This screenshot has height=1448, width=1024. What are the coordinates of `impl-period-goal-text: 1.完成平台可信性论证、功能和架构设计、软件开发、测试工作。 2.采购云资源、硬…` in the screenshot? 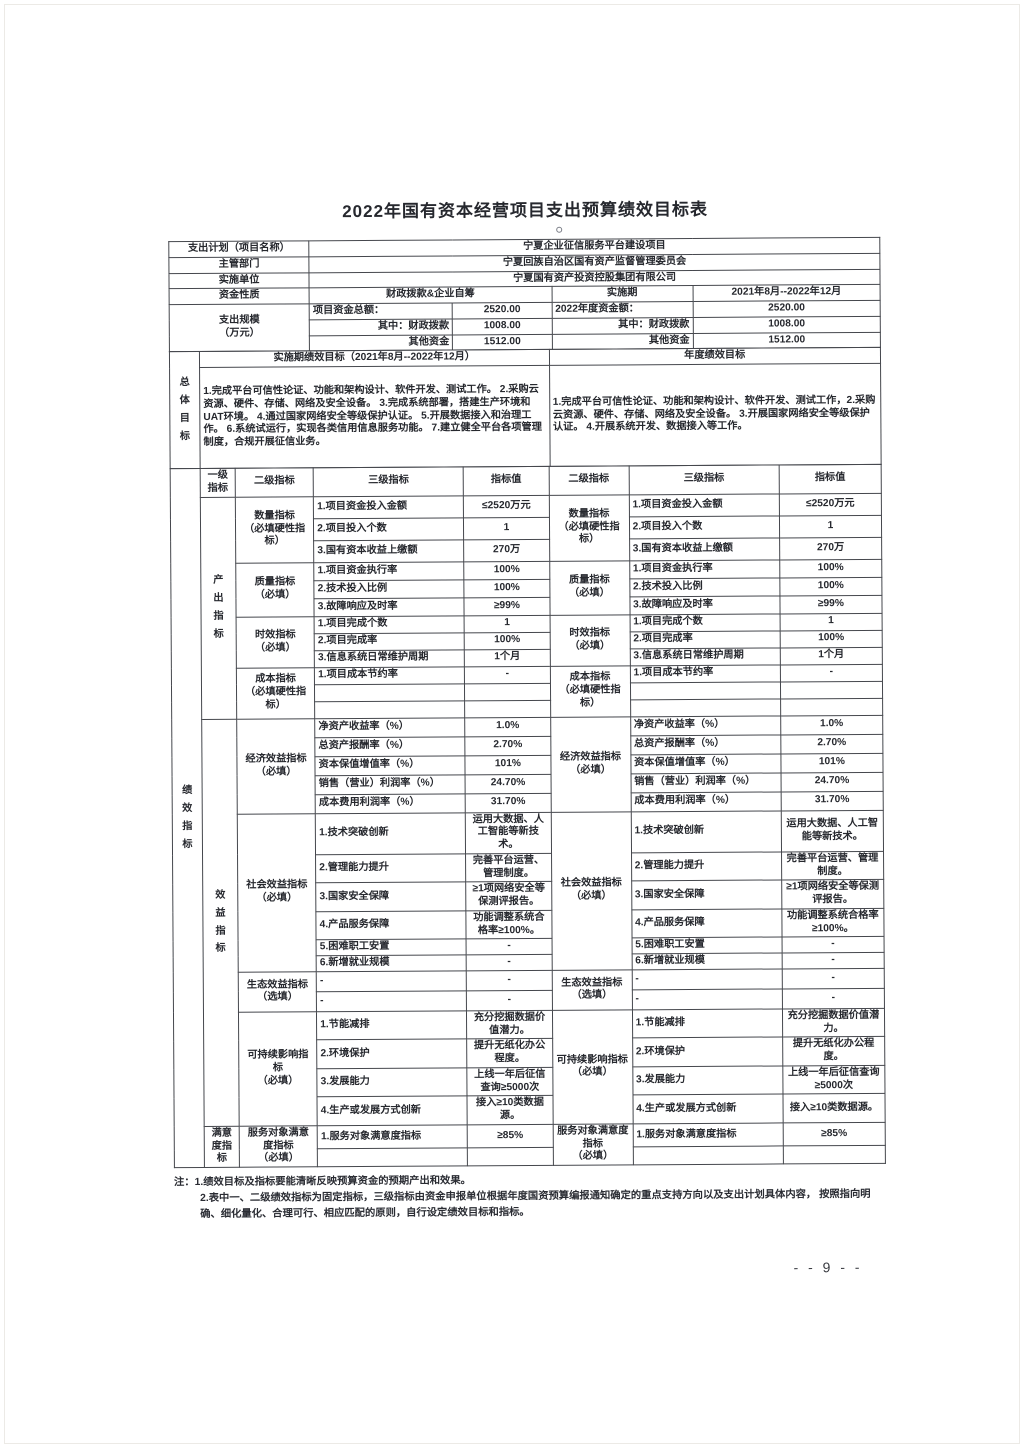 It's located at (374, 417).